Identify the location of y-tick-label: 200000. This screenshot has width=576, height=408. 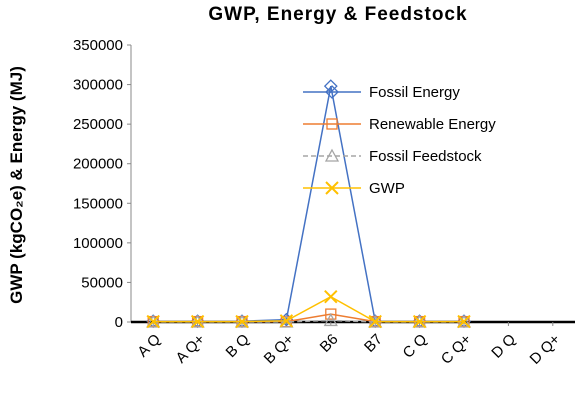
(98, 164).